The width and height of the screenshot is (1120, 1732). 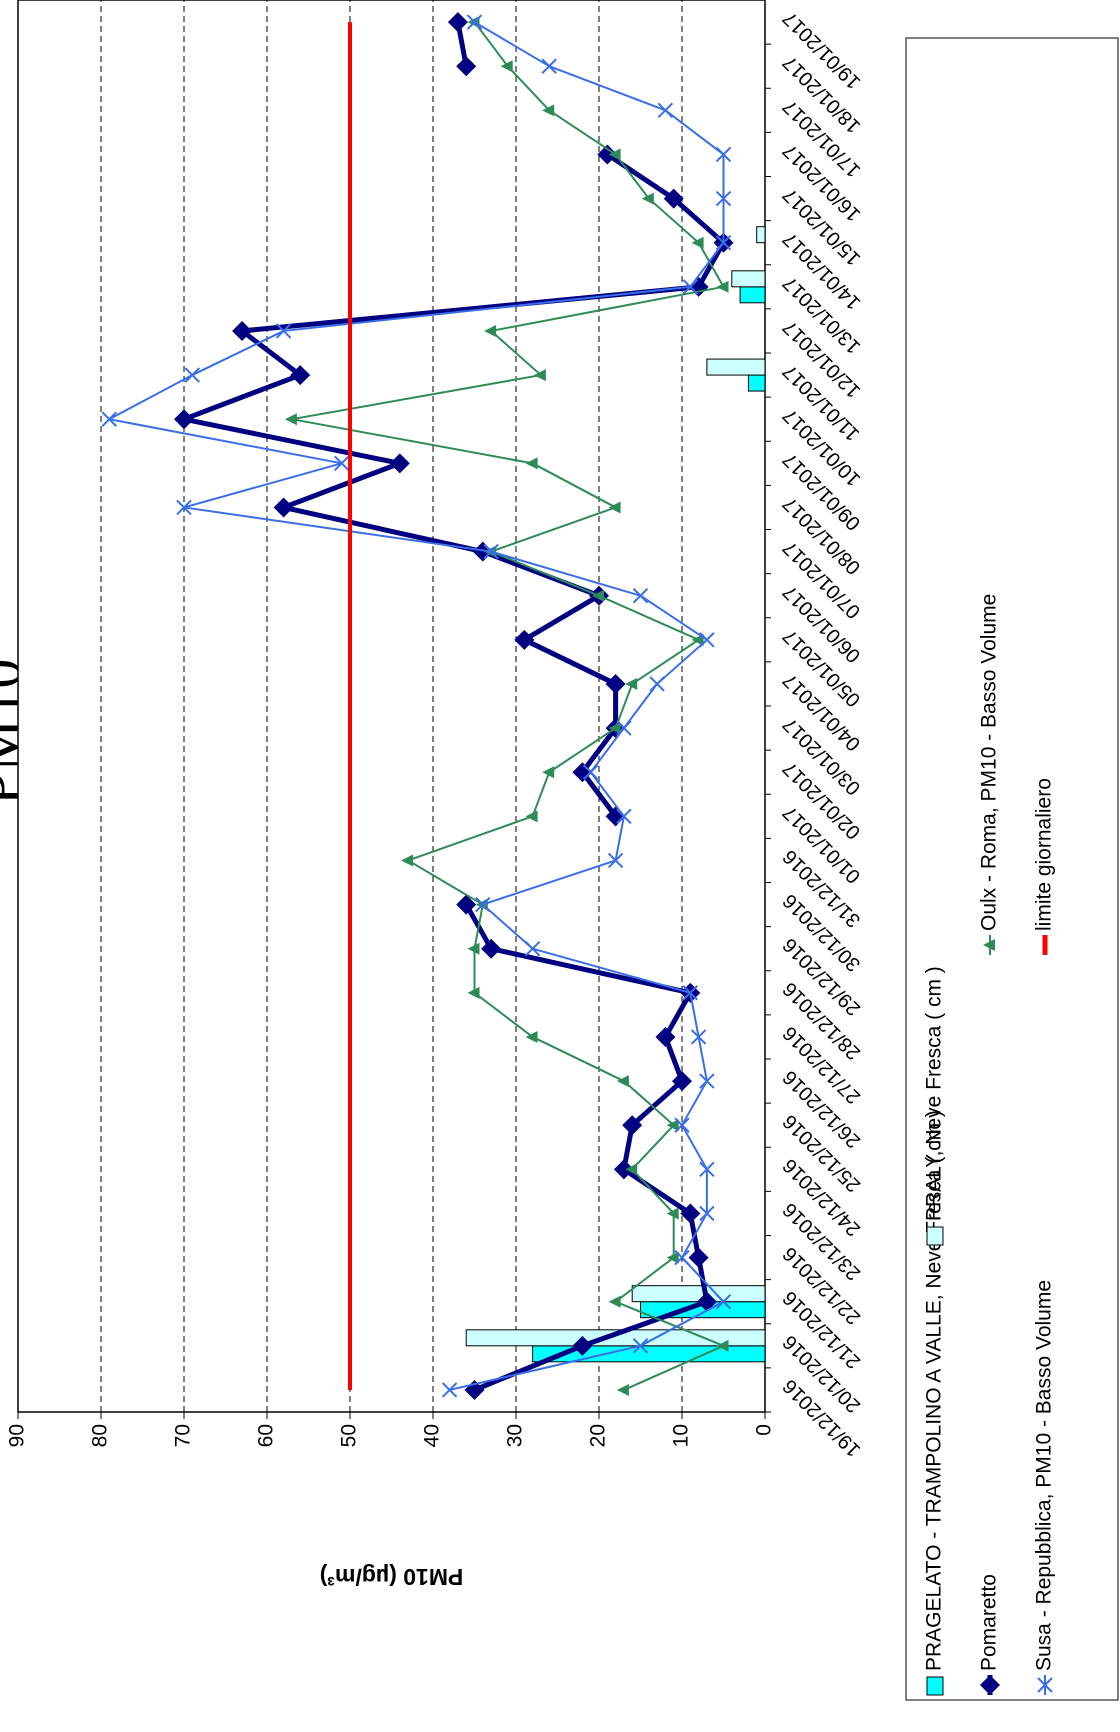 What do you see at coordinates (934, 1093) in the screenshot?
I see `legend-label: PRALY, Neve Fresca ( cm )` at bounding box center [934, 1093].